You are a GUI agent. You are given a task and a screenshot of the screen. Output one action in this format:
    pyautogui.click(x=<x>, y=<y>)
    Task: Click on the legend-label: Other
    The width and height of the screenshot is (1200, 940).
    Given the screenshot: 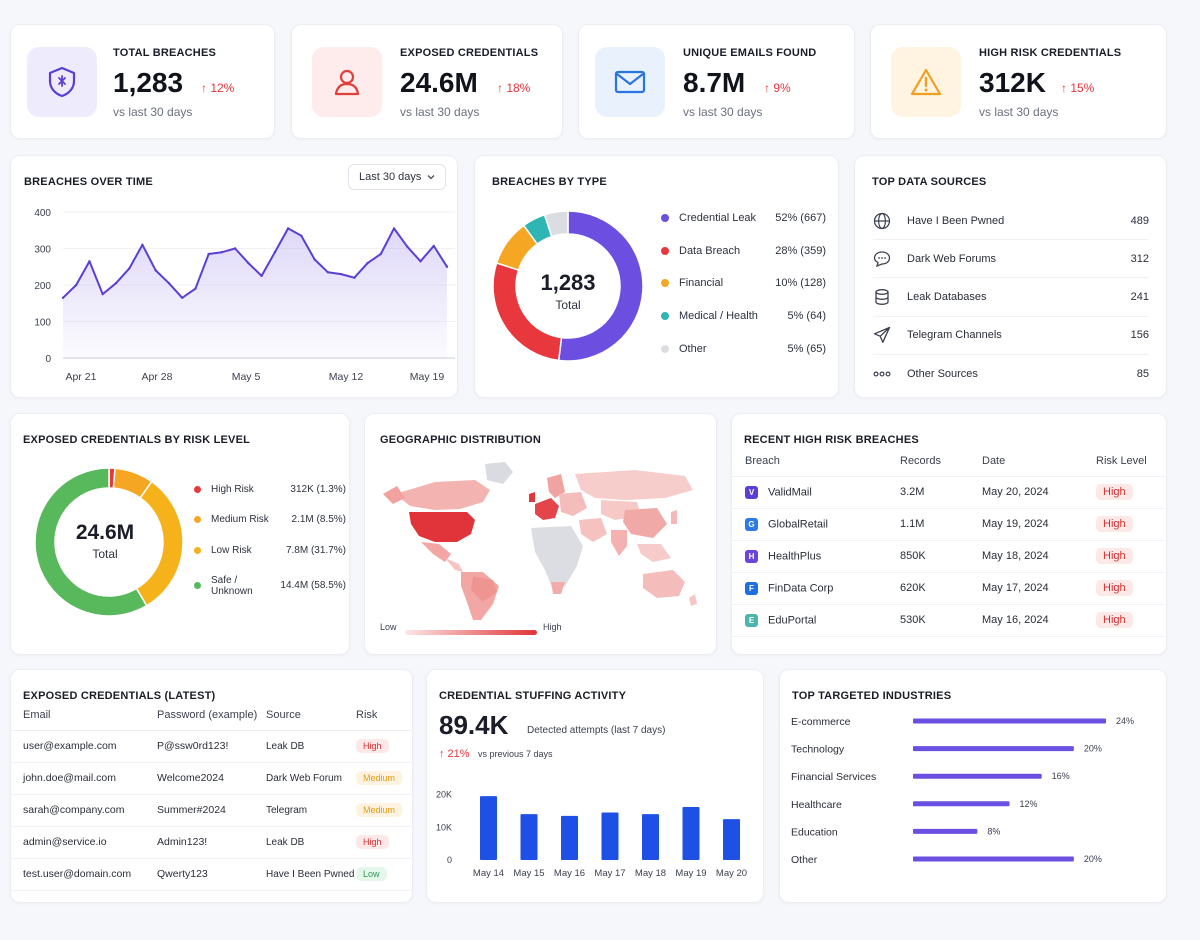 What is the action you would take?
    pyautogui.click(x=693, y=348)
    